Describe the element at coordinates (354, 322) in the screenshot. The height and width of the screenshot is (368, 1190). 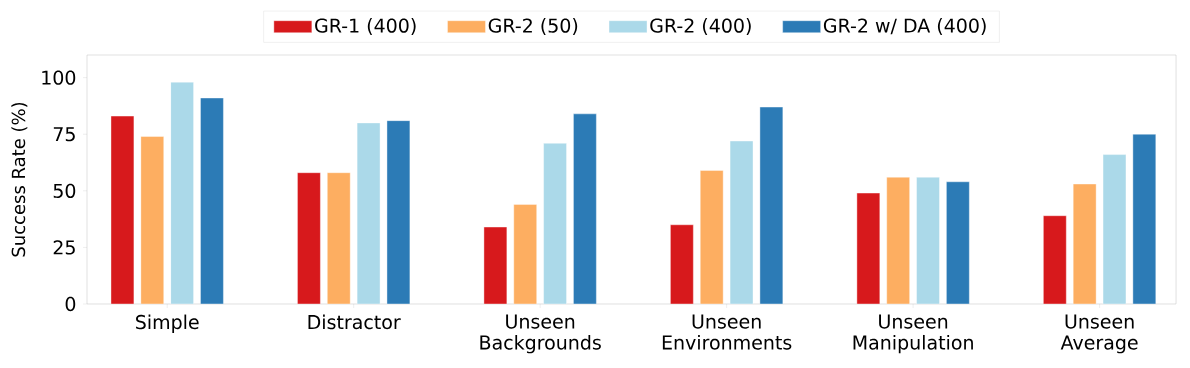
I see `x-tick-label: Distractor` at that location.